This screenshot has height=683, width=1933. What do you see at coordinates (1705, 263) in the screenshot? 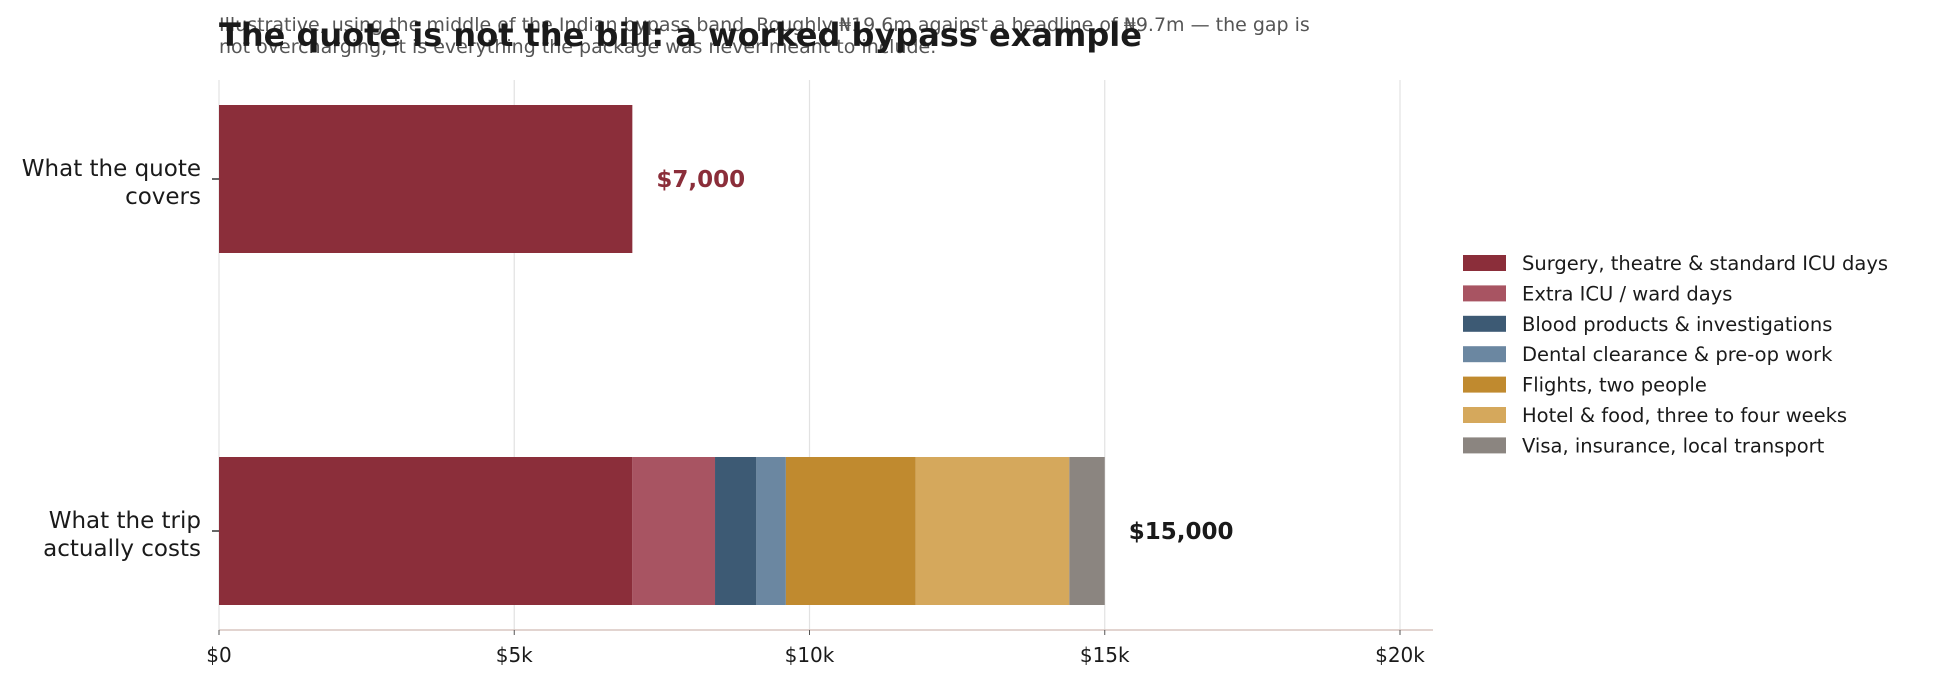
I see `legend-label: Surgery, theatre & standard ICU days` at bounding box center [1705, 263].